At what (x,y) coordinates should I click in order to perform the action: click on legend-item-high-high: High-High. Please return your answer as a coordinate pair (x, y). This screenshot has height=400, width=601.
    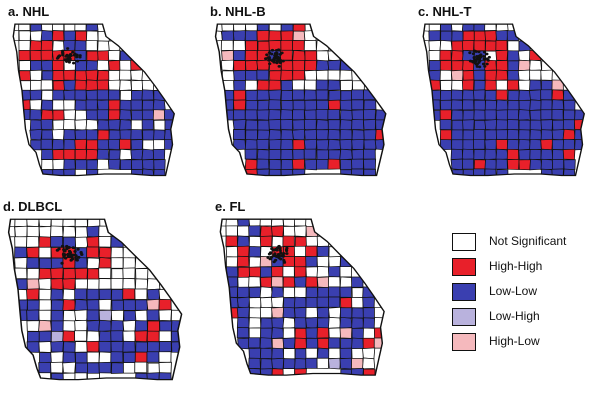
    Looking at the image, I should click on (522, 266).